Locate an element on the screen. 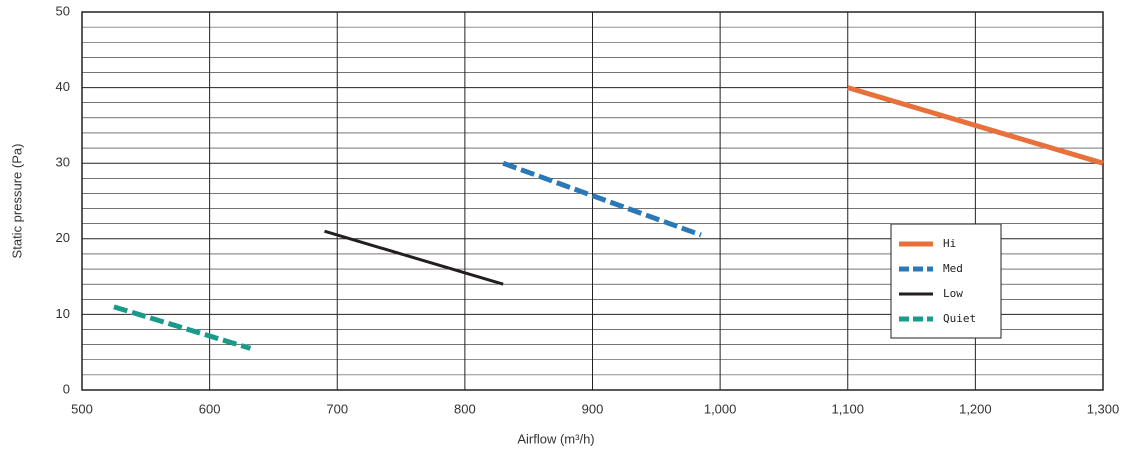 The width and height of the screenshot is (1136, 457). x-tick-label: 1,100 is located at coordinates (847, 408).